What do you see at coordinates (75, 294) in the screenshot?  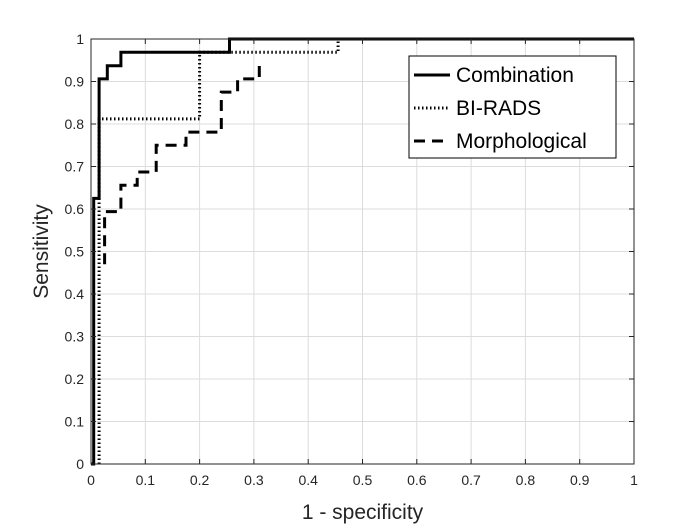 I see `y-tick-label: 0.4` at bounding box center [75, 294].